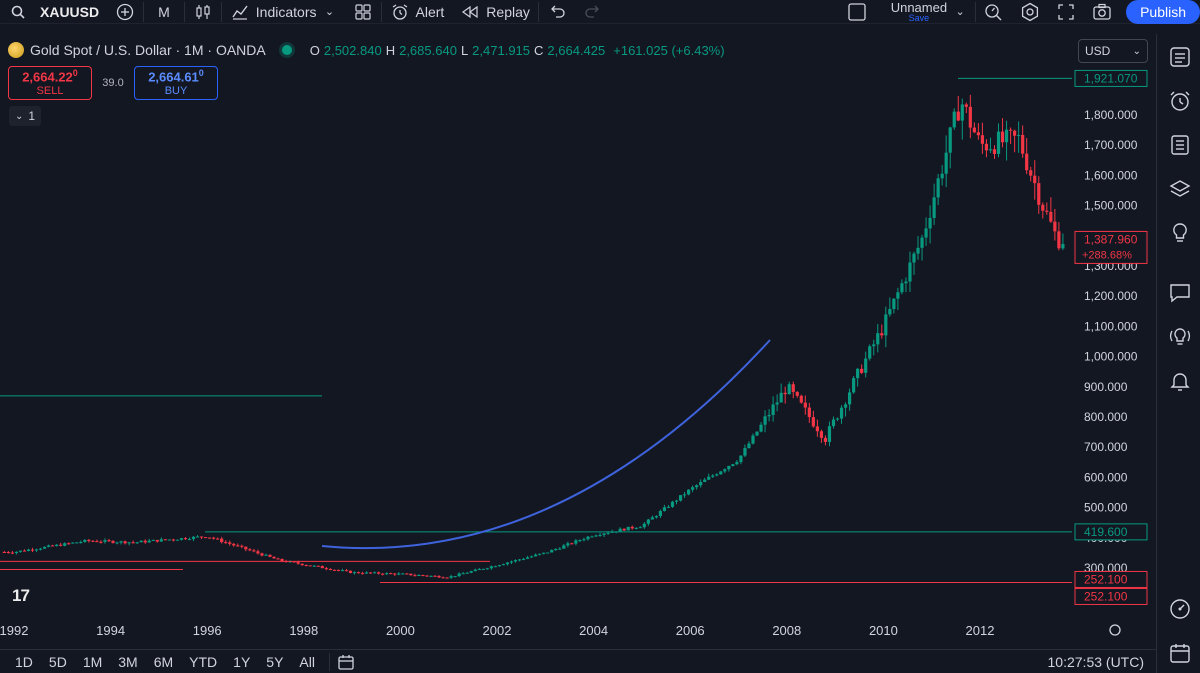 Image resolution: width=1200 pixels, height=673 pixels. I want to click on redo-icon, so click(593, 12).